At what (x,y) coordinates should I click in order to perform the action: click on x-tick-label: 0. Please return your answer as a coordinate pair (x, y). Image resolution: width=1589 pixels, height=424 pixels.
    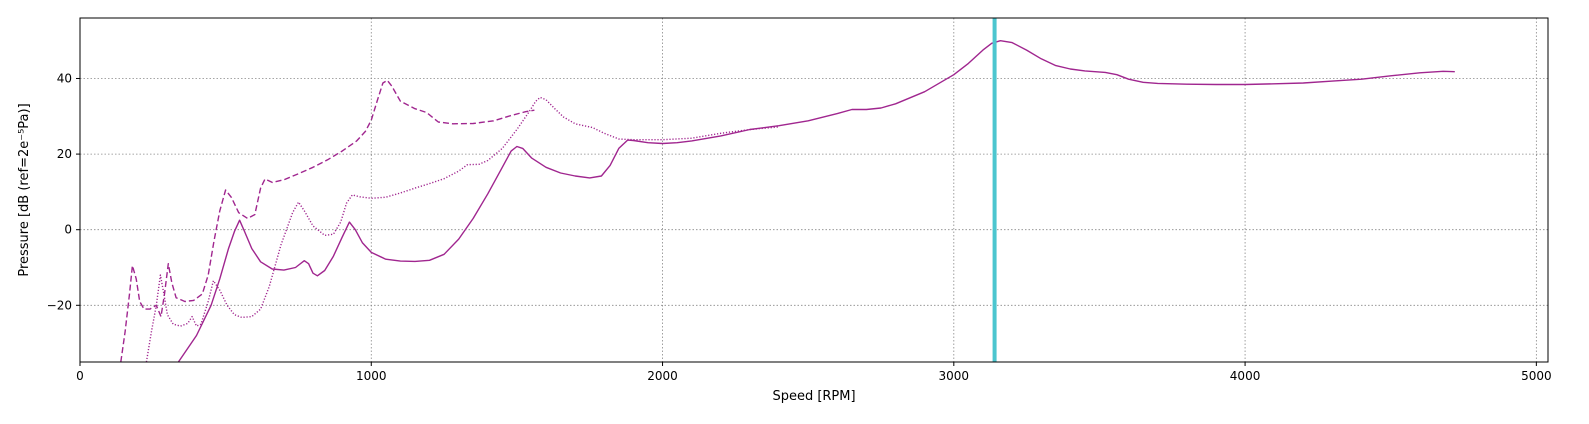
    Looking at the image, I should click on (80, 376).